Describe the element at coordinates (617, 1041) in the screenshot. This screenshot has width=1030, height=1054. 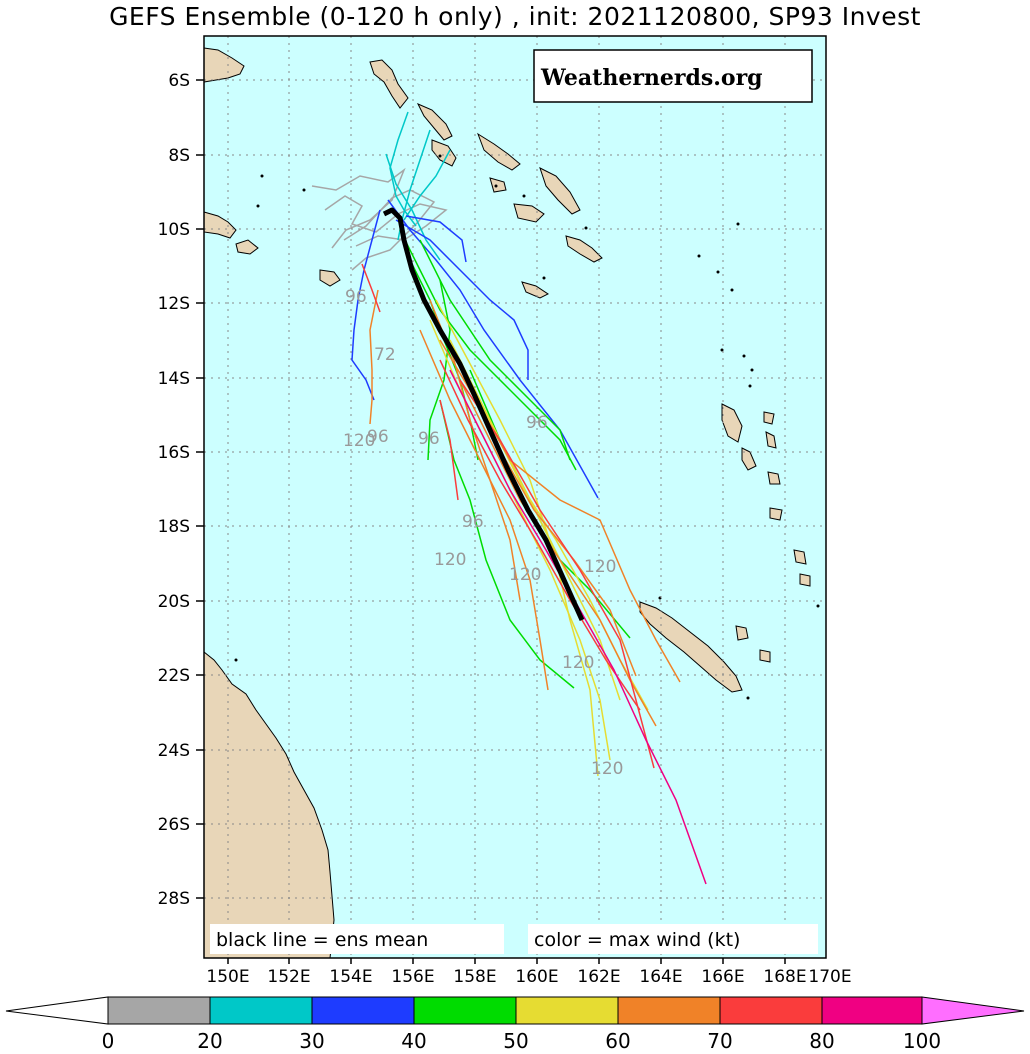
I see `colorbar-tick: 60` at that location.